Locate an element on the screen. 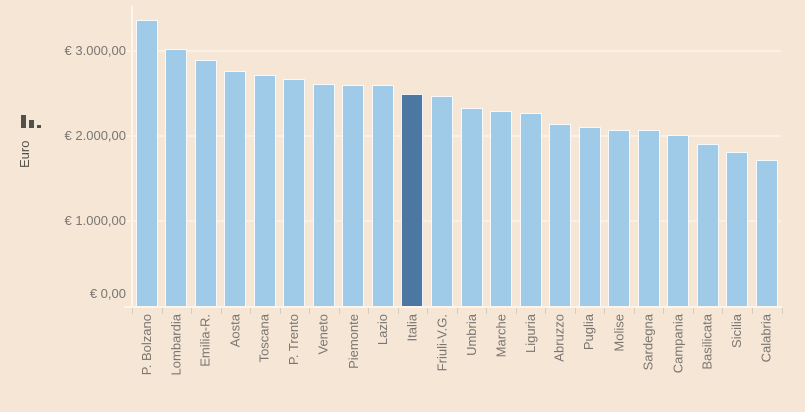 This screenshot has width=805, height=412. x-axis-label-lazio: Lazio is located at coordinates (382, 330).